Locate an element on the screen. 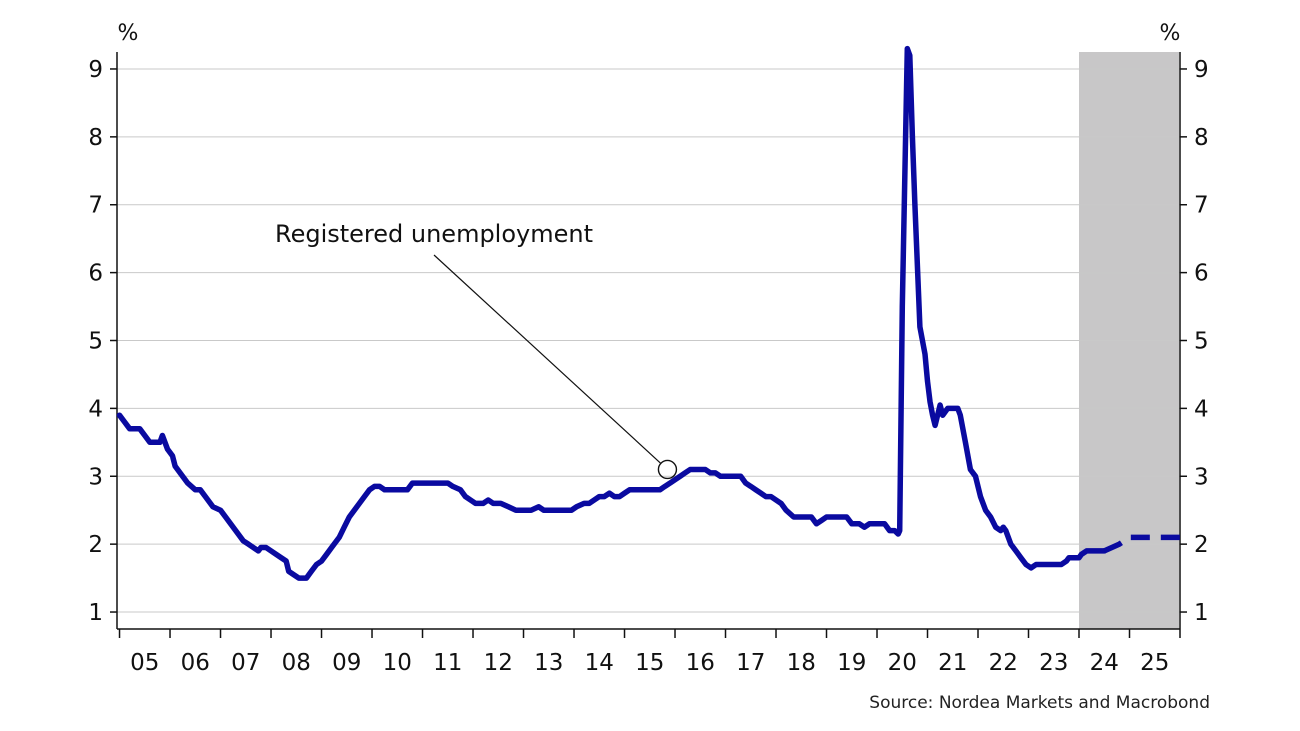 Image resolution: width=1300 pixels, height=731 pixels. x-tick-label: 14 is located at coordinates (599, 663).